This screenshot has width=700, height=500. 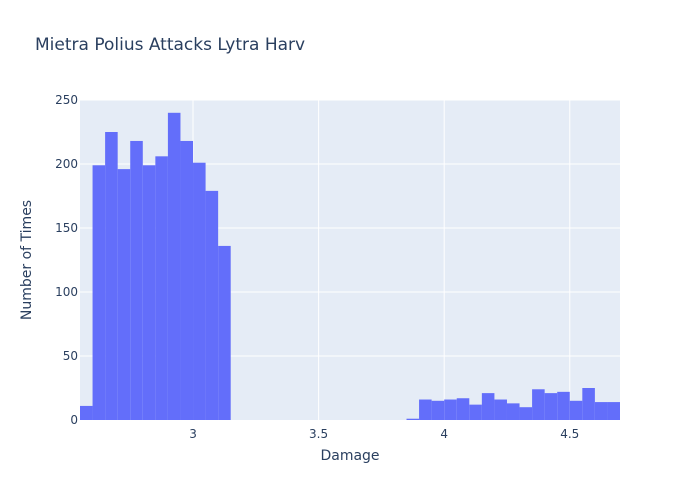 What do you see at coordinates (66, 260) in the screenshot?
I see `y-axis-ticks: 0 50 100 150 200 250` at bounding box center [66, 260].